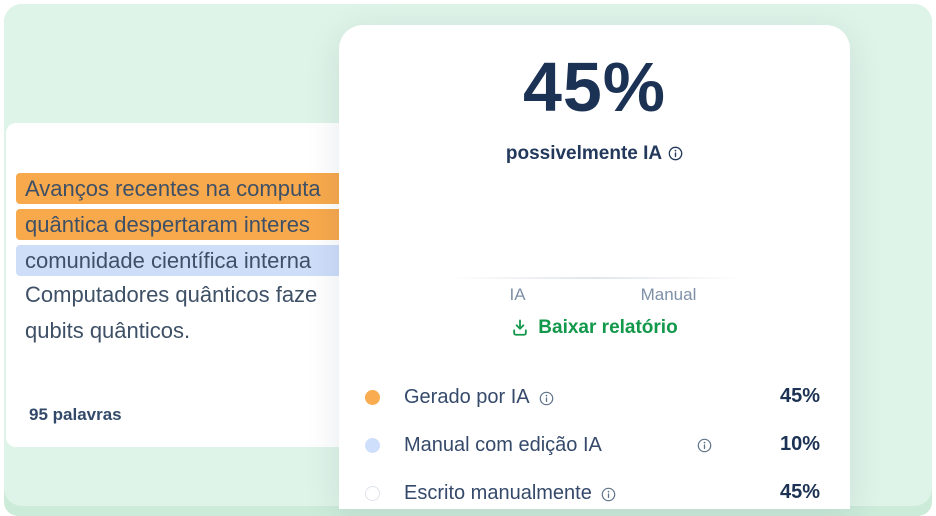 The width and height of the screenshot is (936, 516). What do you see at coordinates (503, 444) in the screenshot?
I see `legend-label: Manual com edição IA` at bounding box center [503, 444].